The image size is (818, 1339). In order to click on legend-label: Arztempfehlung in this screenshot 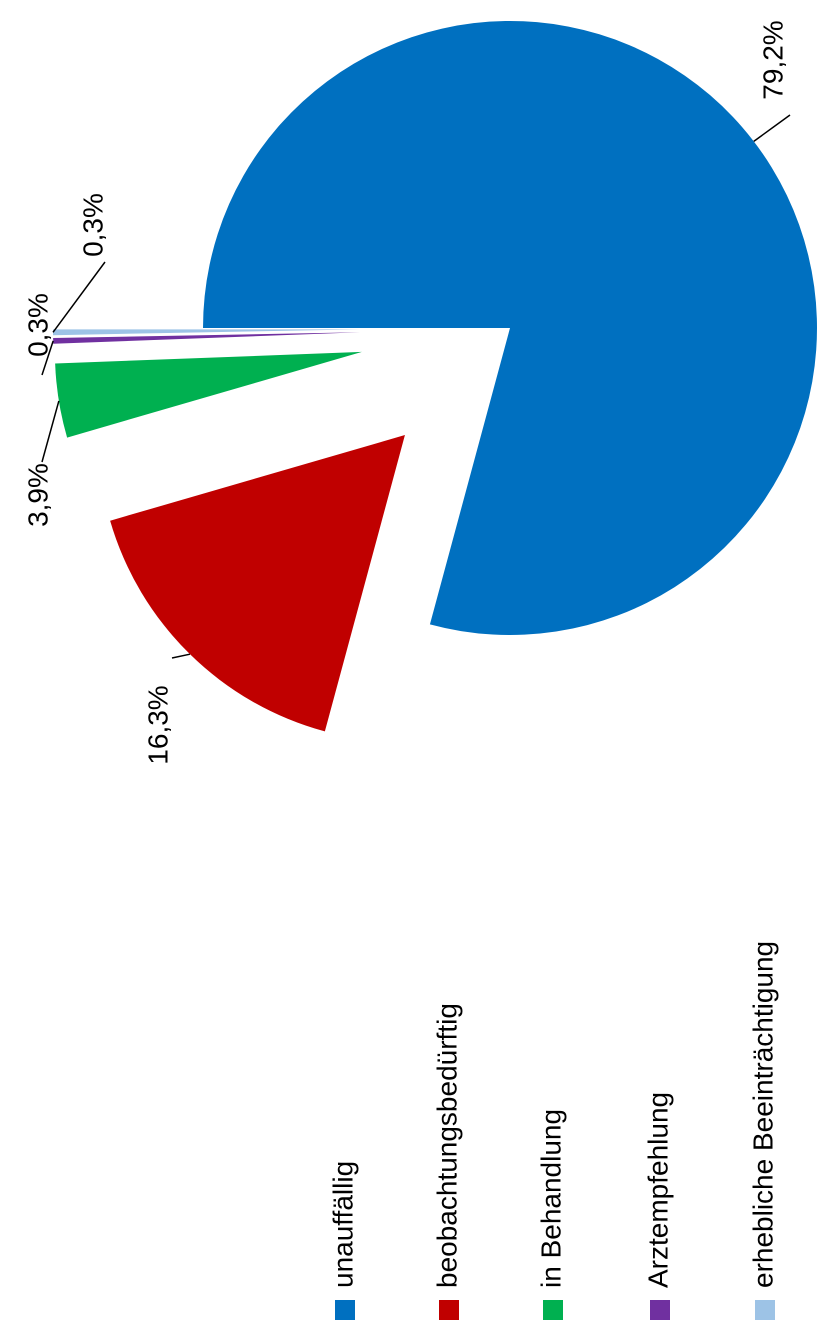, I will do `click(657, 1190)`.